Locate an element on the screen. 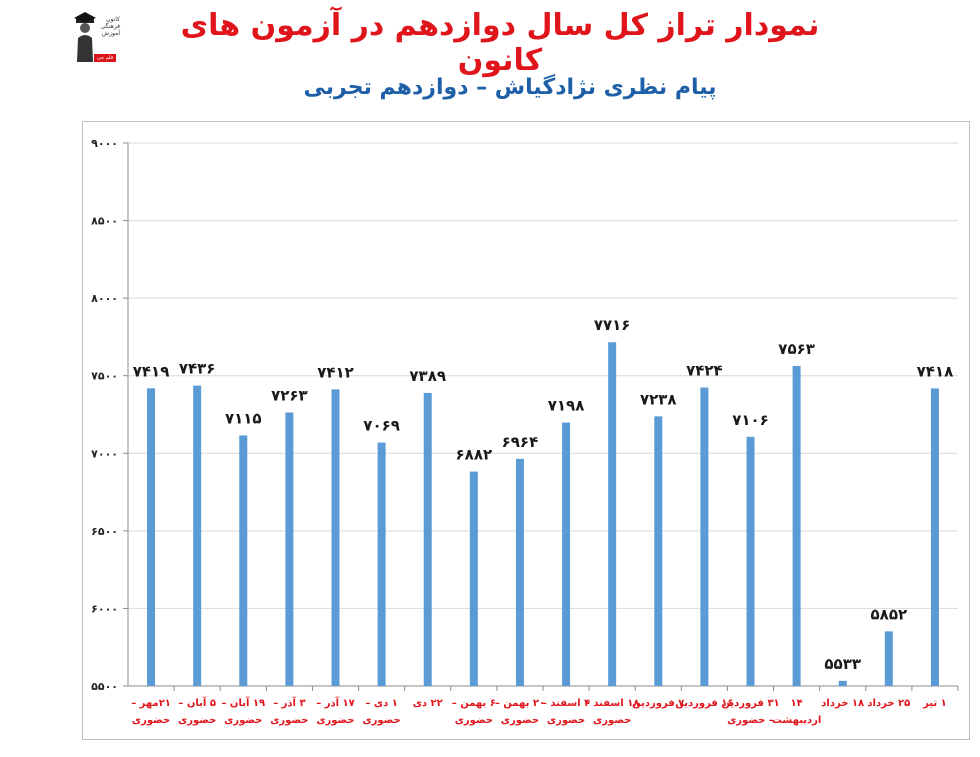 Image resolution: width=980 pixels, height=757 pixels. x-tick-label: ۱ دی – is located at coordinates (381, 703).